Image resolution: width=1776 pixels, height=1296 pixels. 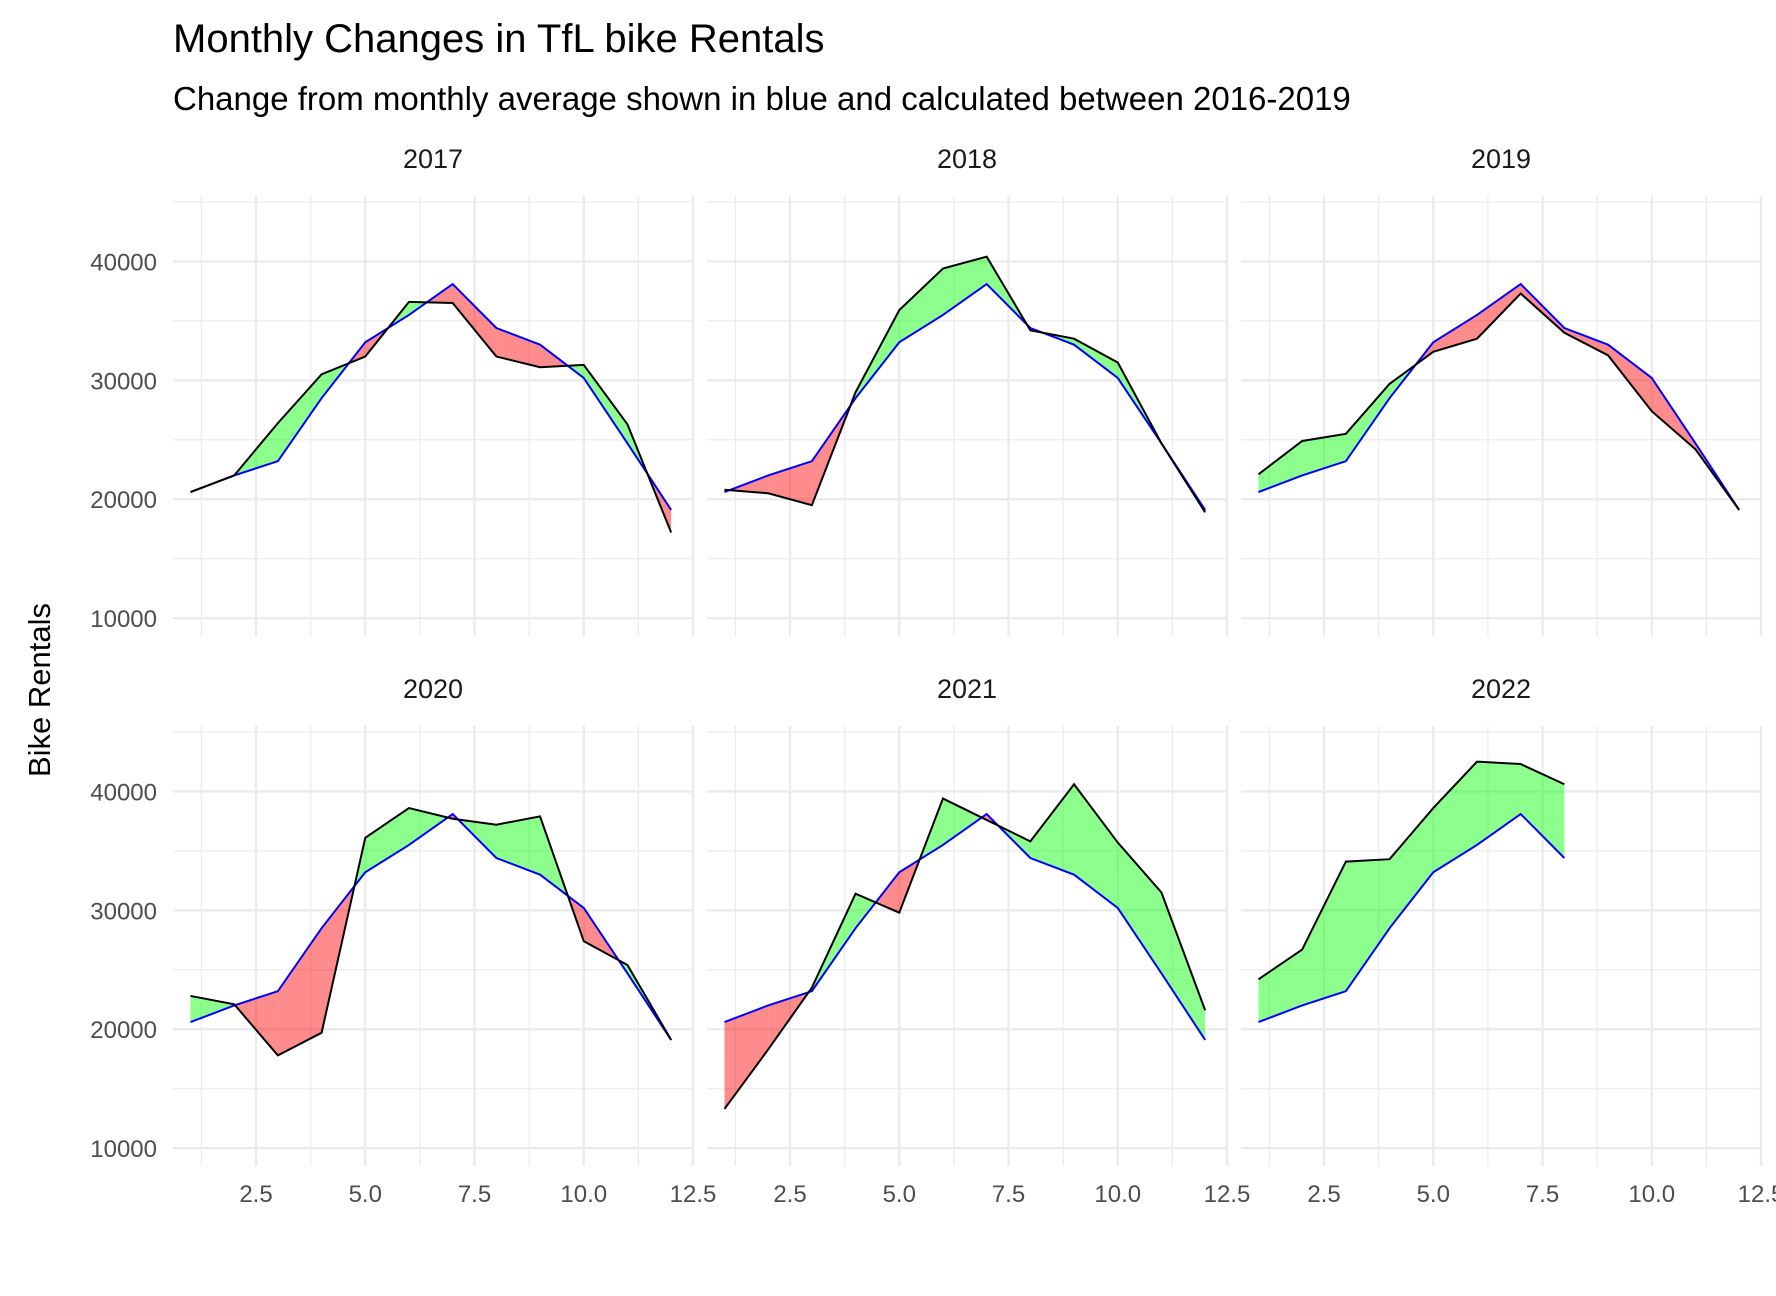 What do you see at coordinates (498, 39) in the screenshot?
I see `chart-title: Monthly Changes in TfL bike Rentals` at bounding box center [498, 39].